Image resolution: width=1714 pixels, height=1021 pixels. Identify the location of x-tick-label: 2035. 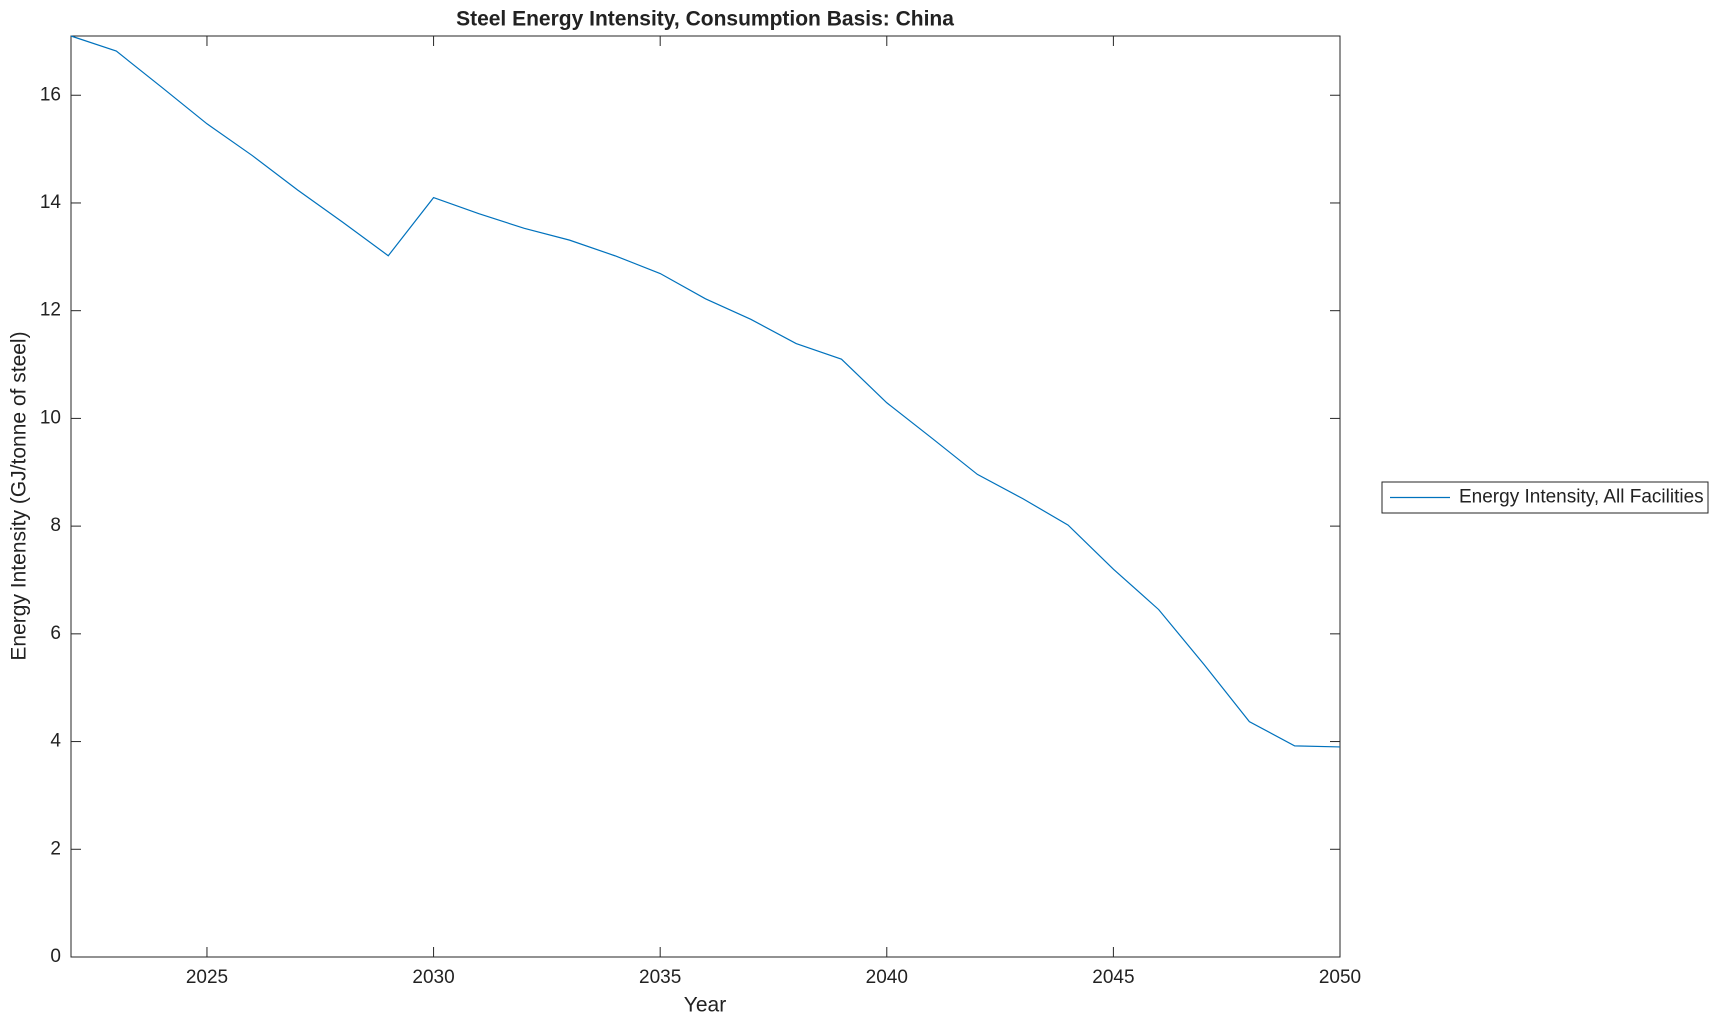
(660, 977).